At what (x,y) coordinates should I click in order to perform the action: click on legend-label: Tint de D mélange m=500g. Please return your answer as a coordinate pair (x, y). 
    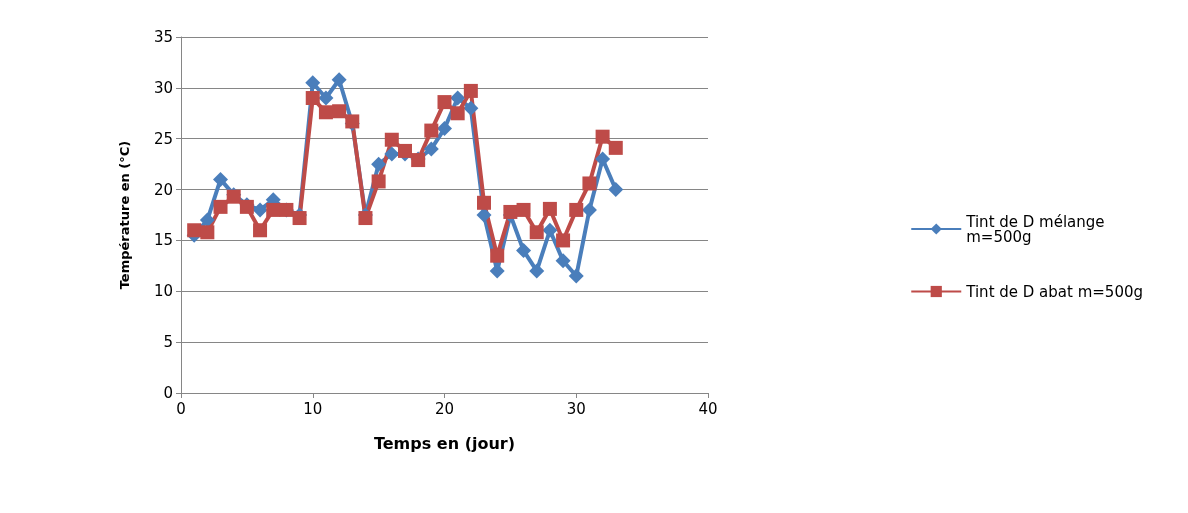
    Looking at the image, I should click on (1037, 229).